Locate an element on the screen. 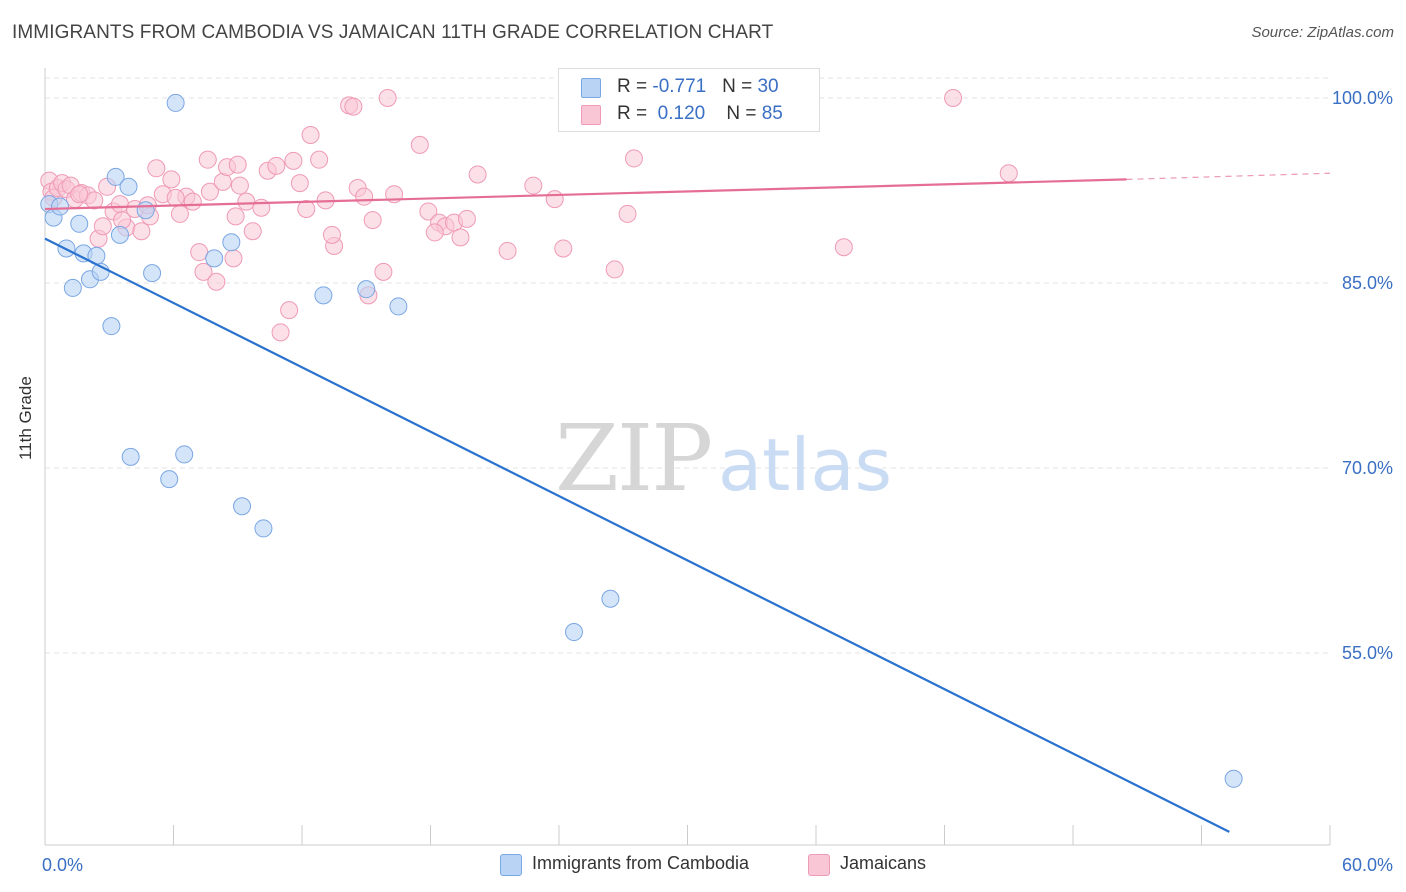  legend-n-value-jamaicans: 85 is located at coordinates (772, 113).